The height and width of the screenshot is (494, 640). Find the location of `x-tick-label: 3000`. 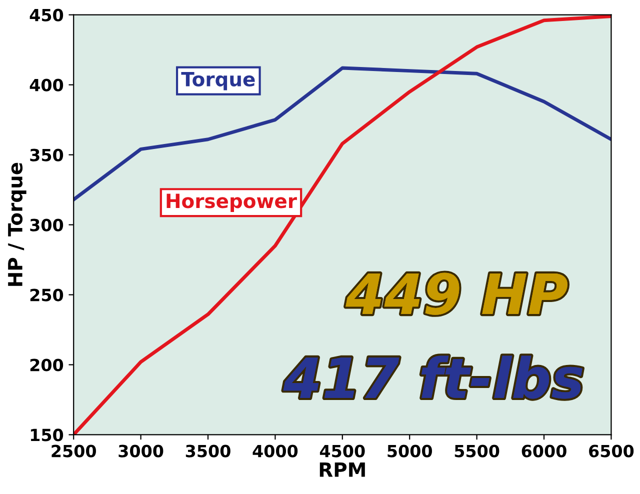

x-tick-label: 3000 is located at coordinates (141, 451).